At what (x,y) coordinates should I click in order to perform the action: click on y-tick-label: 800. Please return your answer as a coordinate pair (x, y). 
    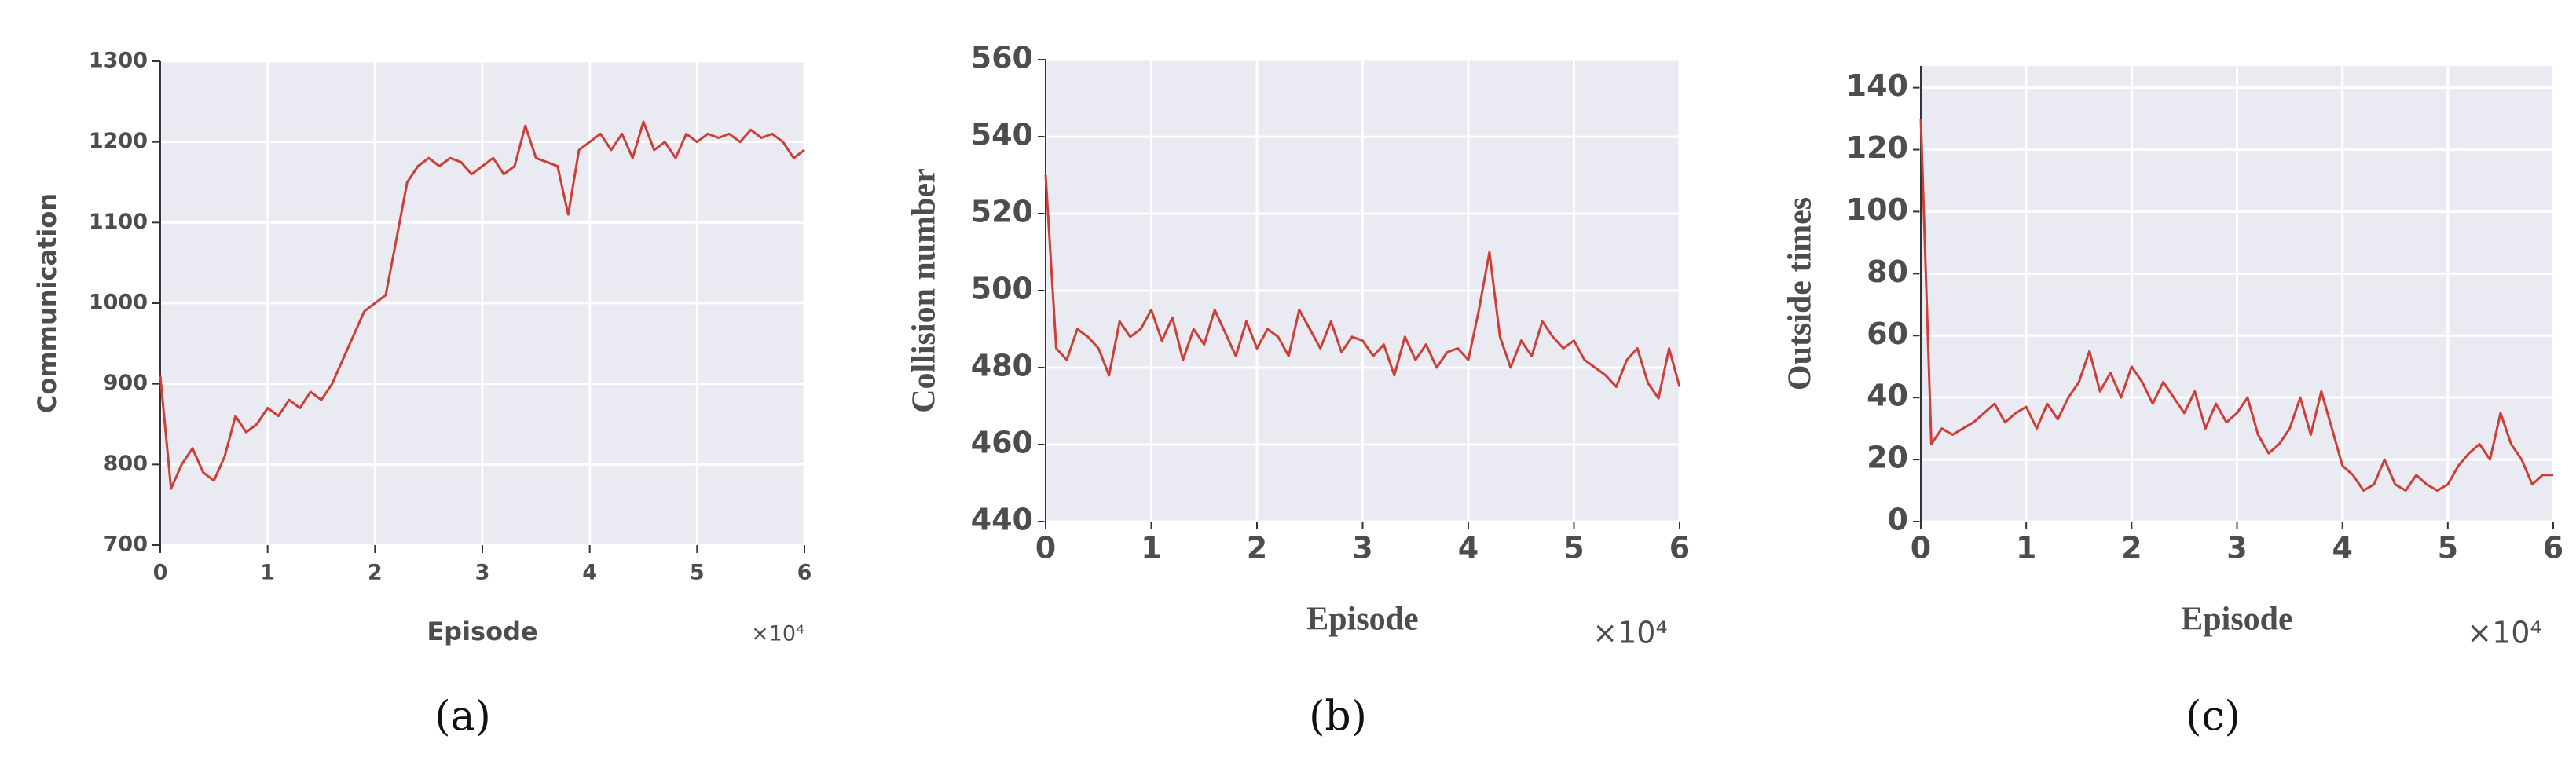
    Looking at the image, I should click on (126, 464).